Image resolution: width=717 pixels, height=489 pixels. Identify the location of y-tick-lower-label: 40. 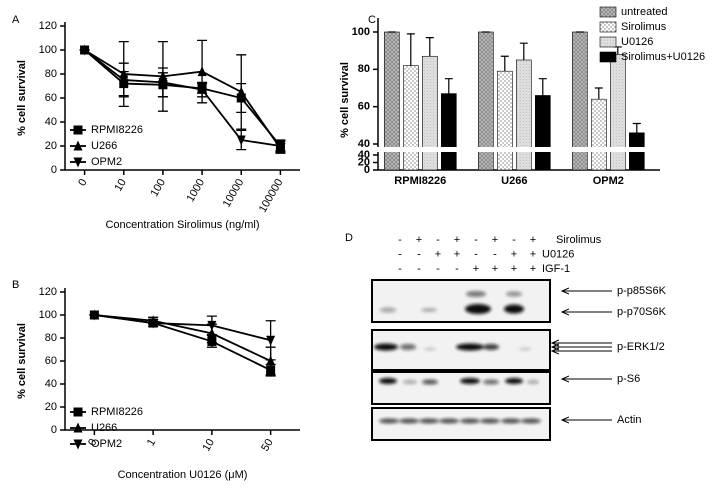
(364, 155).